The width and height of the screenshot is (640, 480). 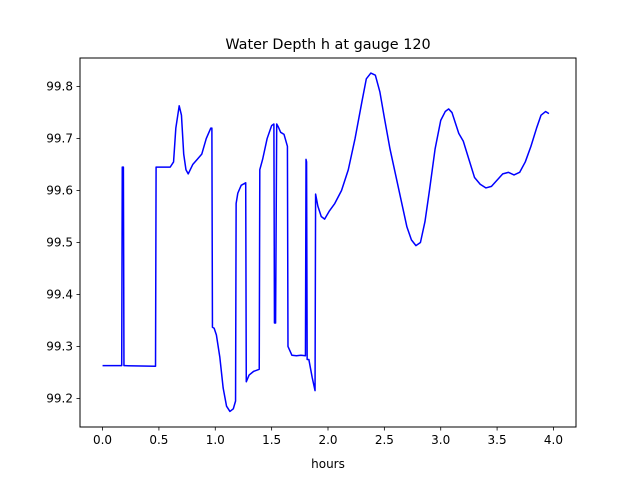 I want to click on y-tick-label: 99.2, so click(x=59, y=398).